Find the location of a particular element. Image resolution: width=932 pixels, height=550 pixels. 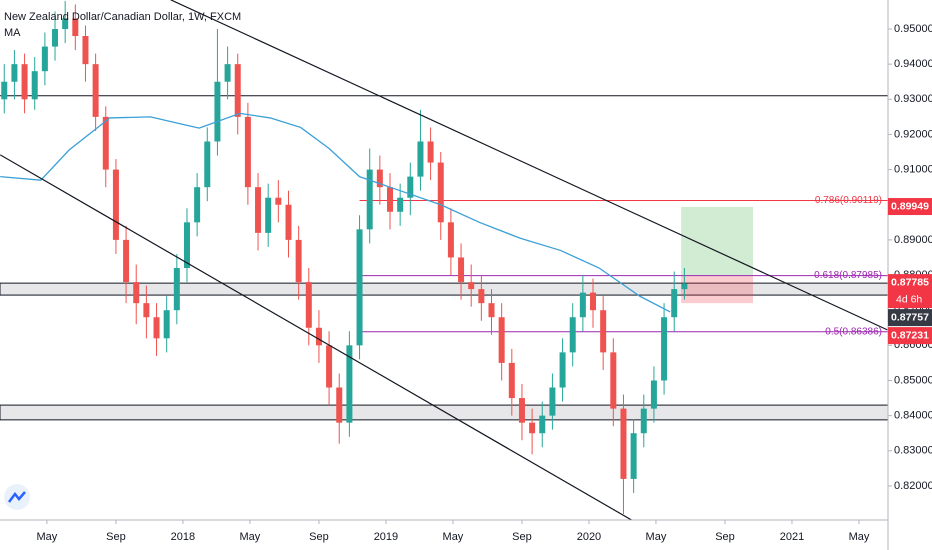

price-label: 0.87757 is located at coordinates (910, 317).